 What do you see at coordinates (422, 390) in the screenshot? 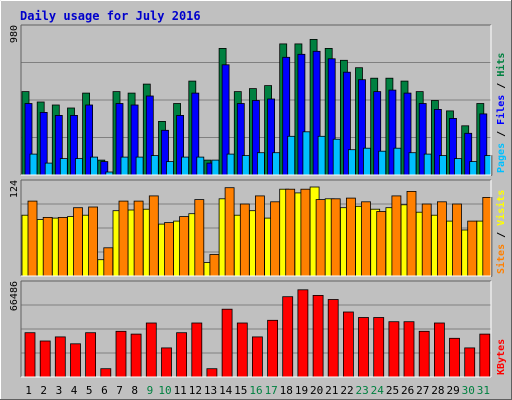
I see `x-tick-day-27: 27` at bounding box center [422, 390].